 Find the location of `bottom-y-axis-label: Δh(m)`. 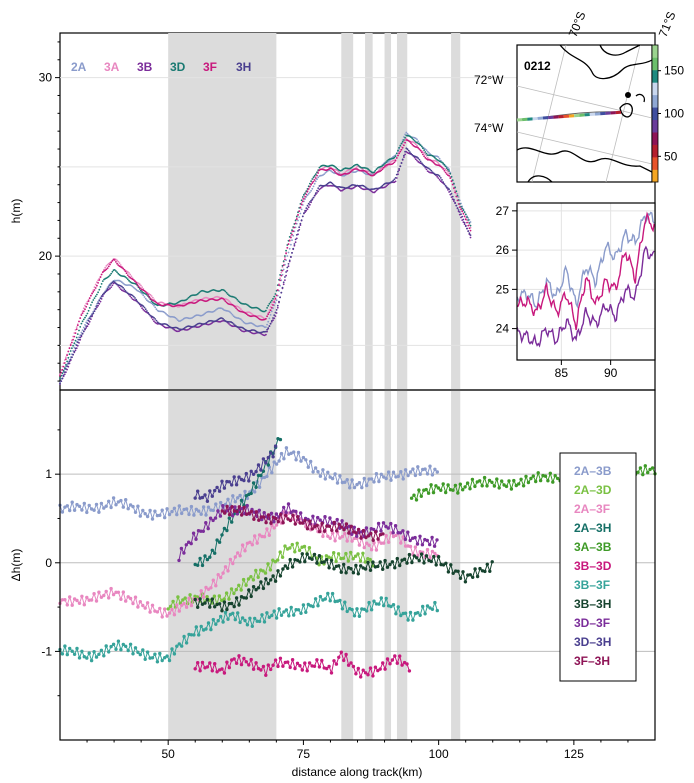

bottom-y-axis-label: Δh(m) is located at coordinates (16, 565).